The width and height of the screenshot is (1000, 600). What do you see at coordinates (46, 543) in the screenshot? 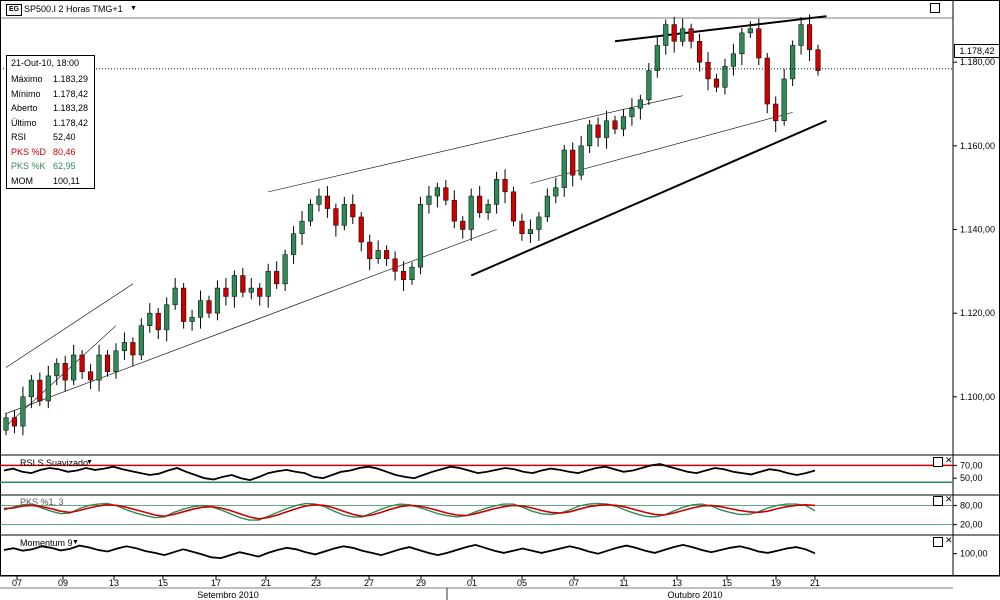
I see `momentum-panel-title: Momentum 9` at bounding box center [46, 543].